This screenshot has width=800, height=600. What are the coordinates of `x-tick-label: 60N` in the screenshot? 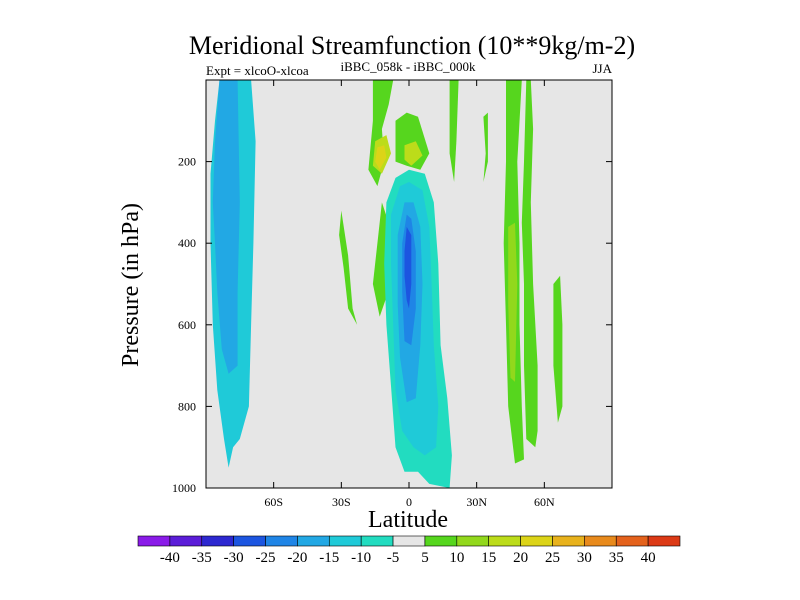 It's located at (544, 502).